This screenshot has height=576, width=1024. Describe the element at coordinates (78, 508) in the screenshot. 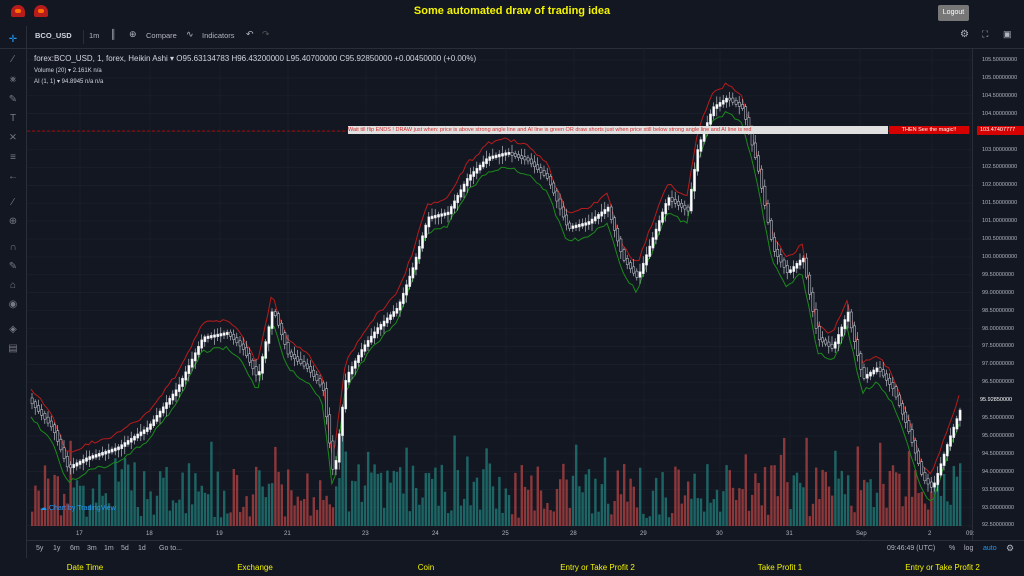

I see `tradingview-logo: ☁ Chart by TradingView` at that location.